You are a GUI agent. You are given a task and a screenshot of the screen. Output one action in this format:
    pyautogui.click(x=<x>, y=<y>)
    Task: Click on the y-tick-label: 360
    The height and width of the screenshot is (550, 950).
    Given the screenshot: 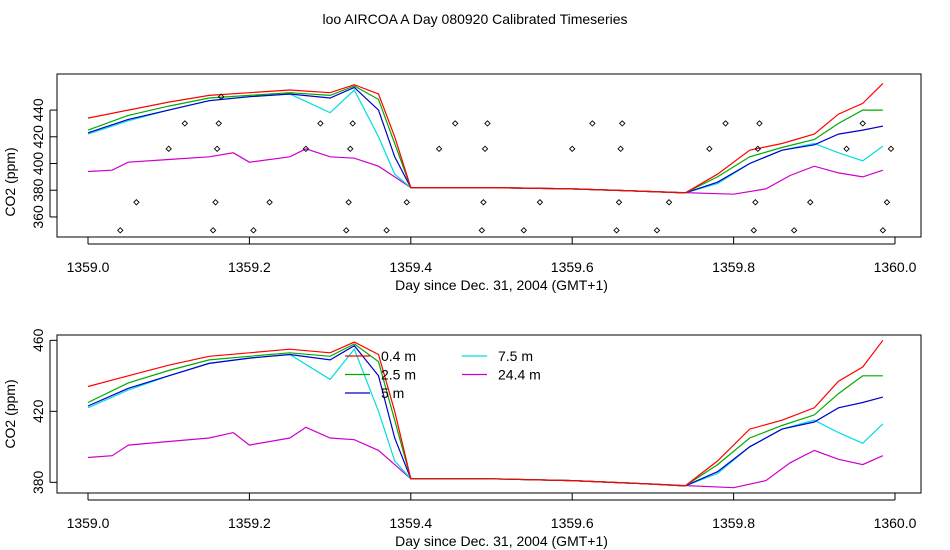 What is the action you would take?
    pyautogui.click(x=38, y=217)
    